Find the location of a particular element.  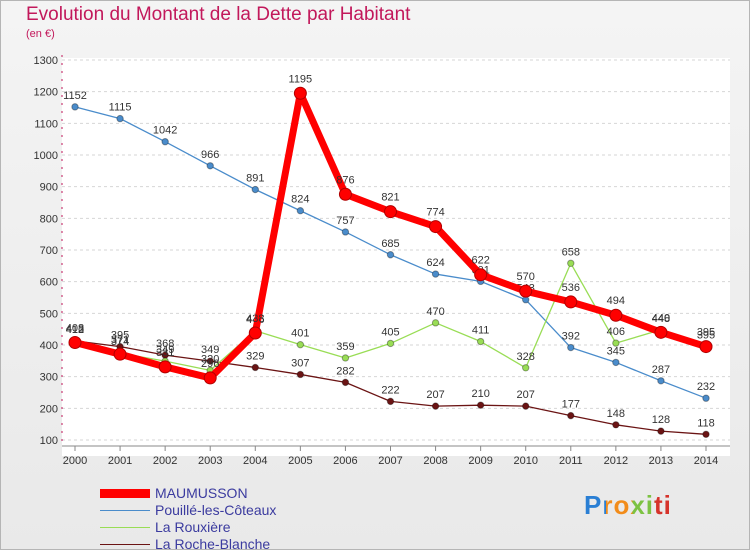

x-tick-label: 2012 is located at coordinates (616, 461).